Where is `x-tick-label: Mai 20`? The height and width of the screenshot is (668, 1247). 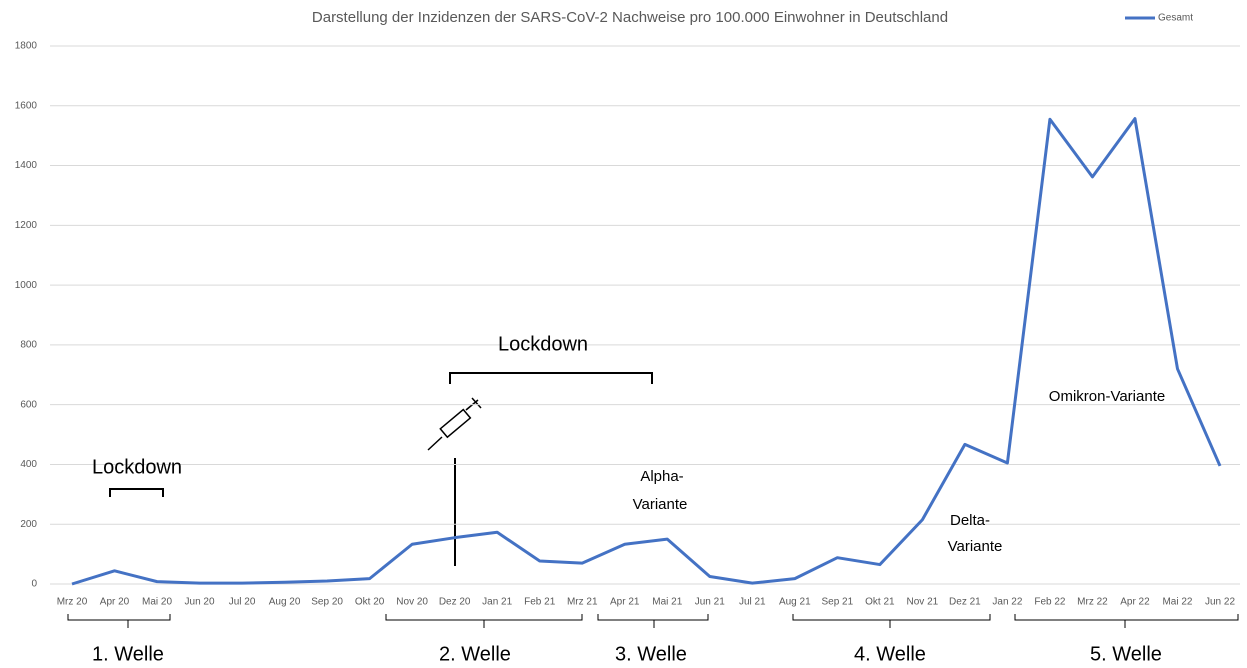 x-tick-label: Mai 20 is located at coordinates (157, 602).